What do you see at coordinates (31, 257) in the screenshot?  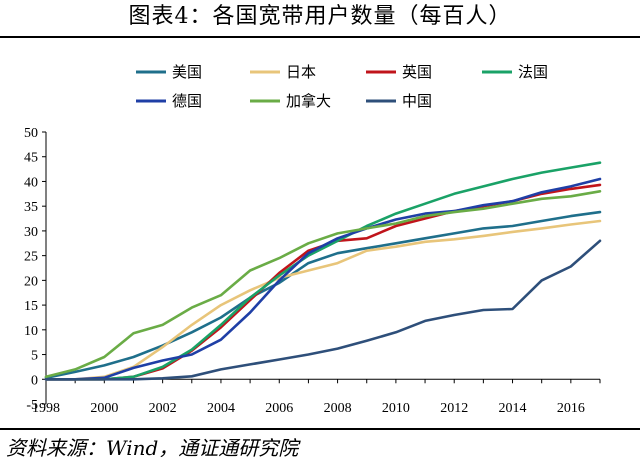 I see `y-tick-label: 25` at bounding box center [31, 257].